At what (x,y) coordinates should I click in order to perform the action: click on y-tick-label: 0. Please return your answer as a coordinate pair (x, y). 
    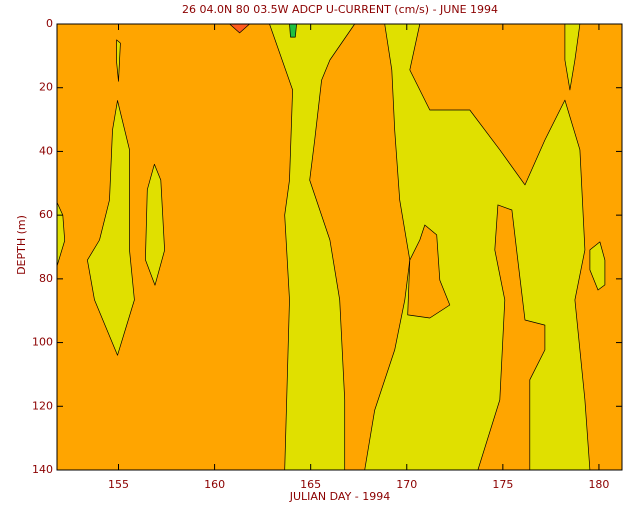
    Looking at the image, I should click on (49, 23).